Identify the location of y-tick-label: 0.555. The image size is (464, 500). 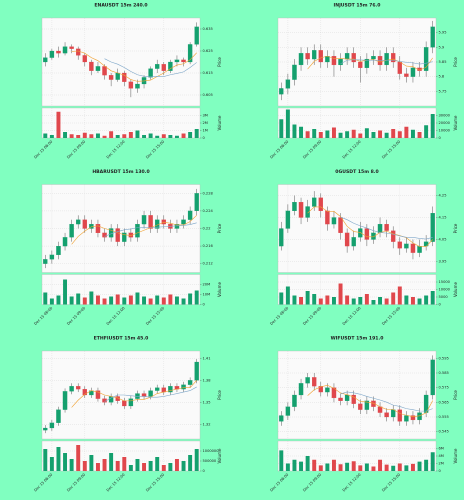
(444, 417).